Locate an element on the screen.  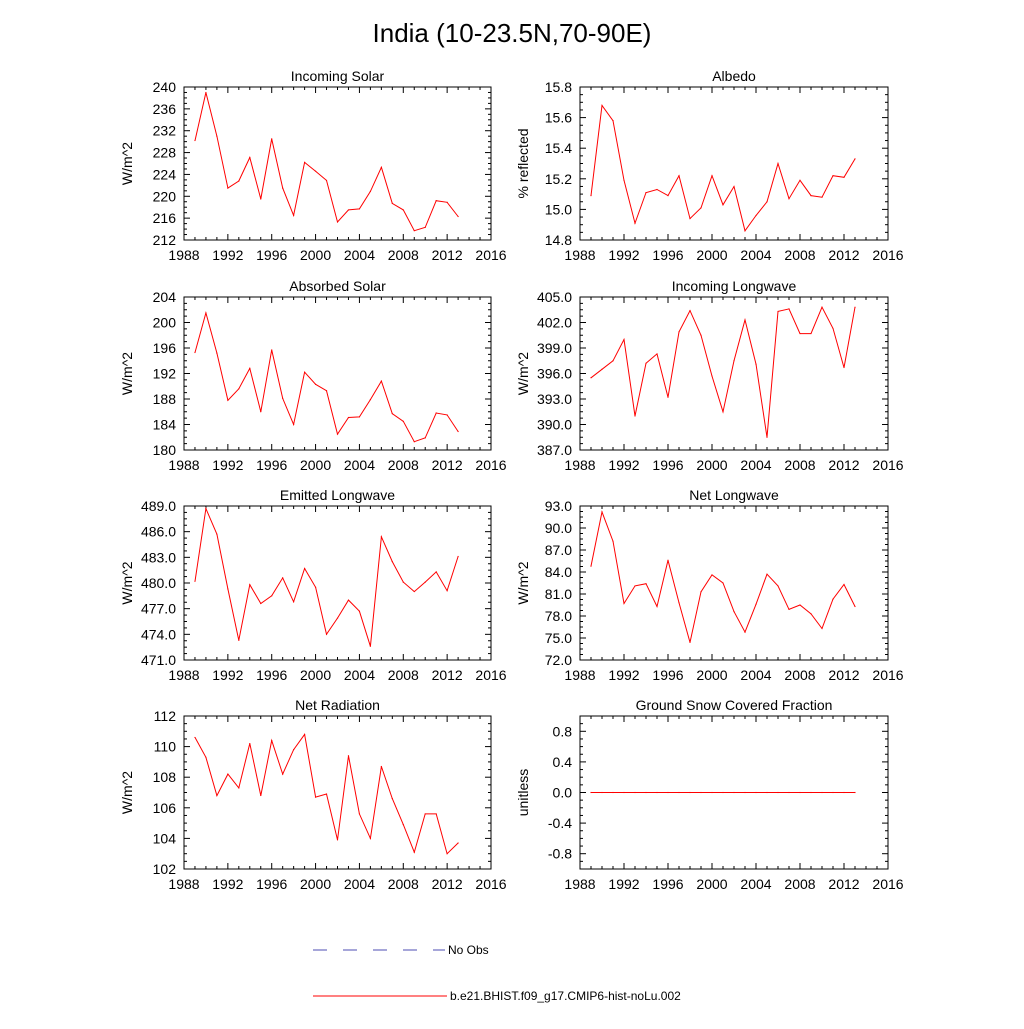
y-tick-label: -0.8 is located at coordinates (560, 854).